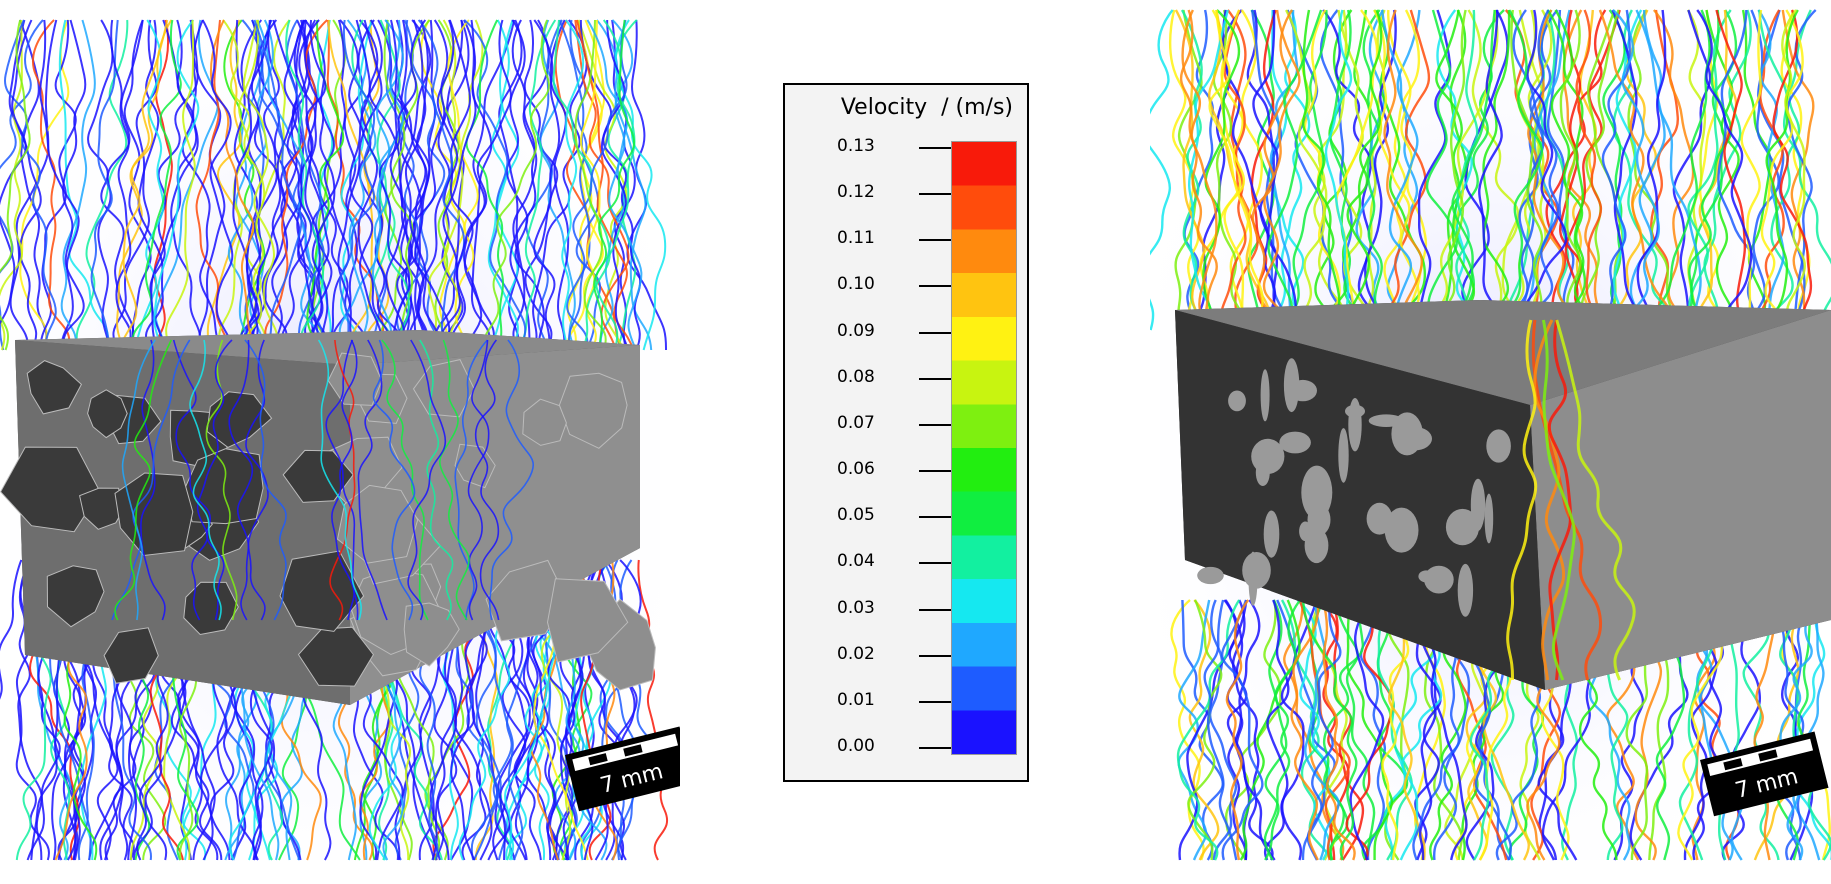 The width and height of the screenshot is (1831, 884). Describe the element at coordinates (926, 107) in the screenshot. I see `colorbar-title: Velocity / (m/s)` at that location.